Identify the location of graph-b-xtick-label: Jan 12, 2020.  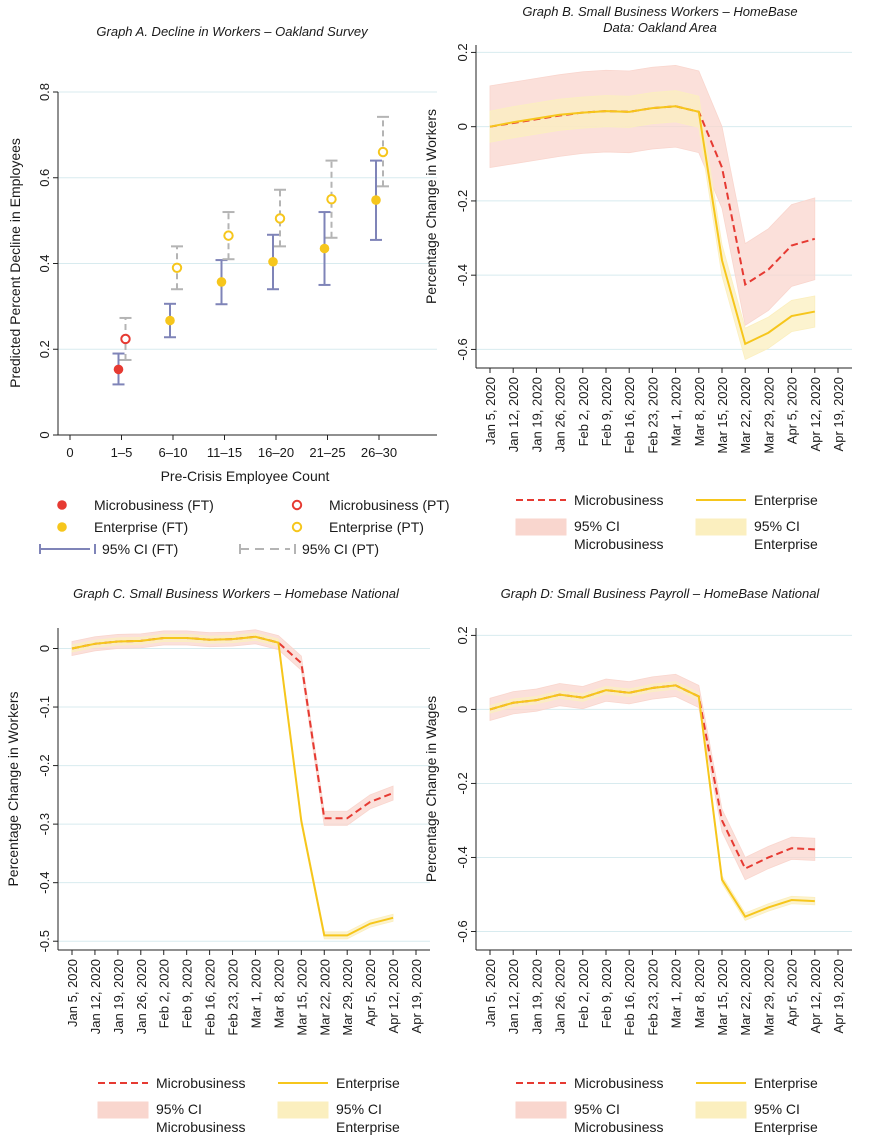
(513, 414).